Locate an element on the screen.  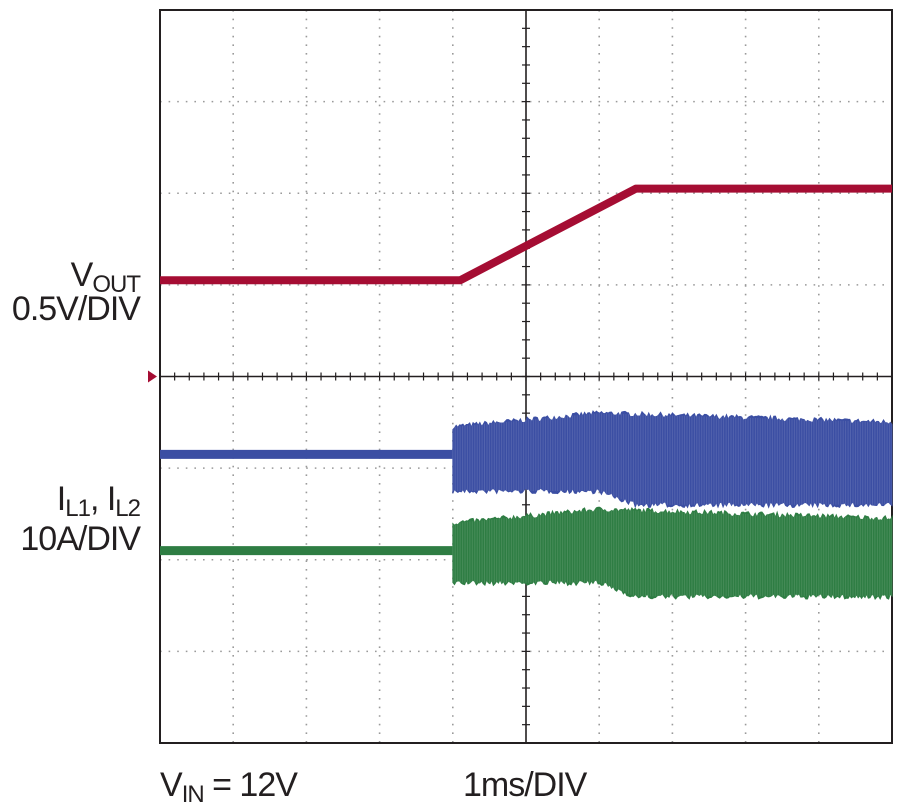
inductor-current-label: IL1, IL2 is located at coordinates (98, 501).